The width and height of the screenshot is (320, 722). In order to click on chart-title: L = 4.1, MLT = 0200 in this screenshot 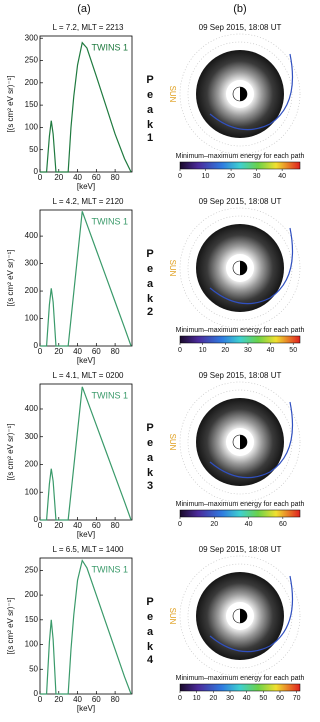, I will do `click(88, 375)`.